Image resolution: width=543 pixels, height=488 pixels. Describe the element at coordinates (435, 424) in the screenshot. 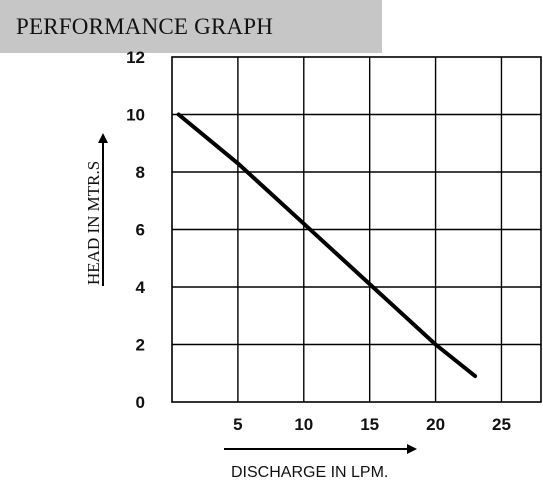

I see `x-tick-label: 20` at that location.